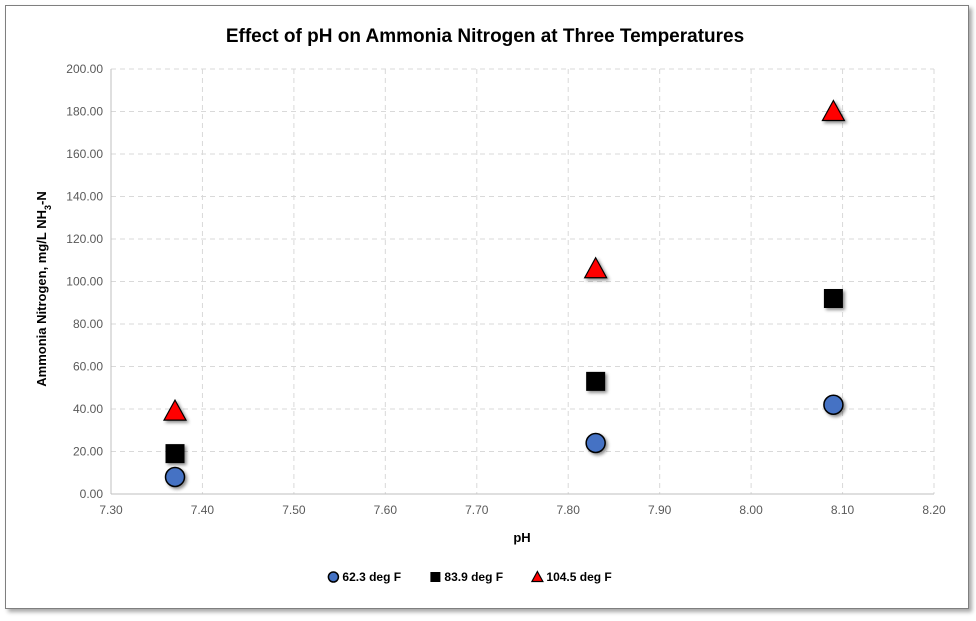 The width and height of the screenshot is (976, 621). I want to click on x-tick-label: 7.60, so click(386, 510).